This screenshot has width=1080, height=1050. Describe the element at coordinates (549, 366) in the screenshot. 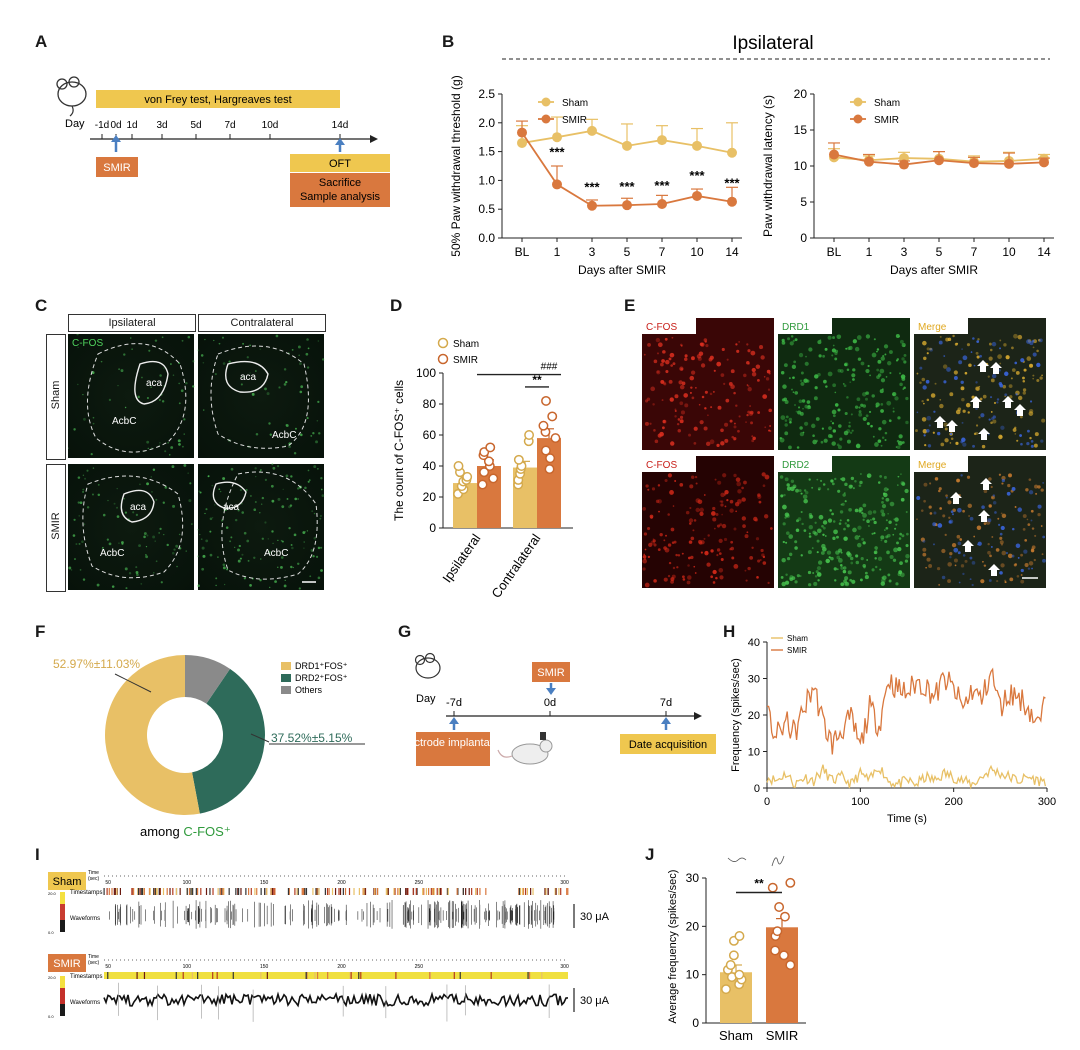

I see `sig-between: ###` at that location.